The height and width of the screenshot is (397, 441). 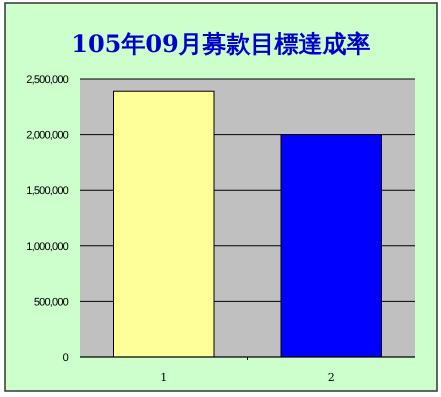 What do you see at coordinates (51, 302) in the screenshot?
I see `y-tick-label: 500,000` at bounding box center [51, 302].